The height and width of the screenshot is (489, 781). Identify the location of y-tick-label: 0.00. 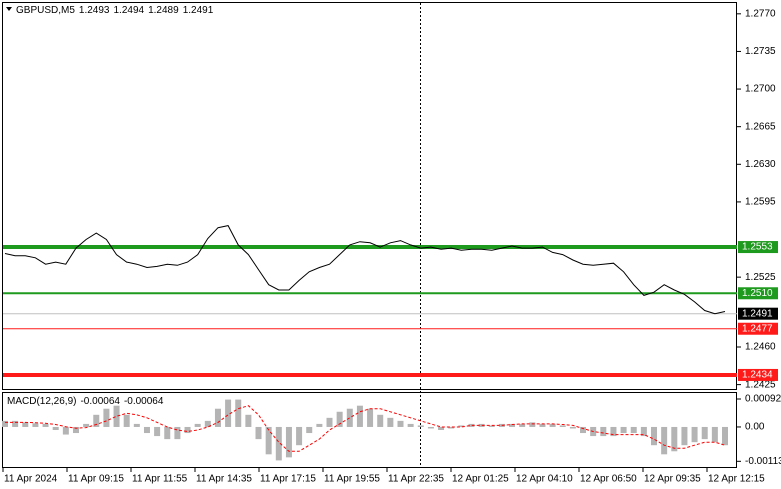
(755, 427).